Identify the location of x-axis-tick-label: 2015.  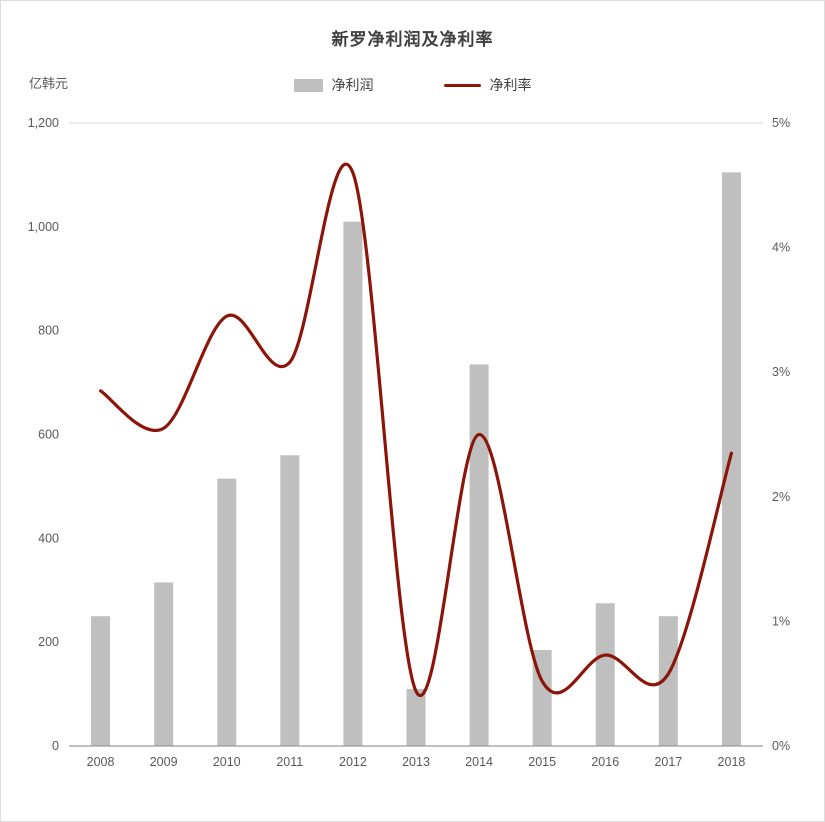
(542, 762).